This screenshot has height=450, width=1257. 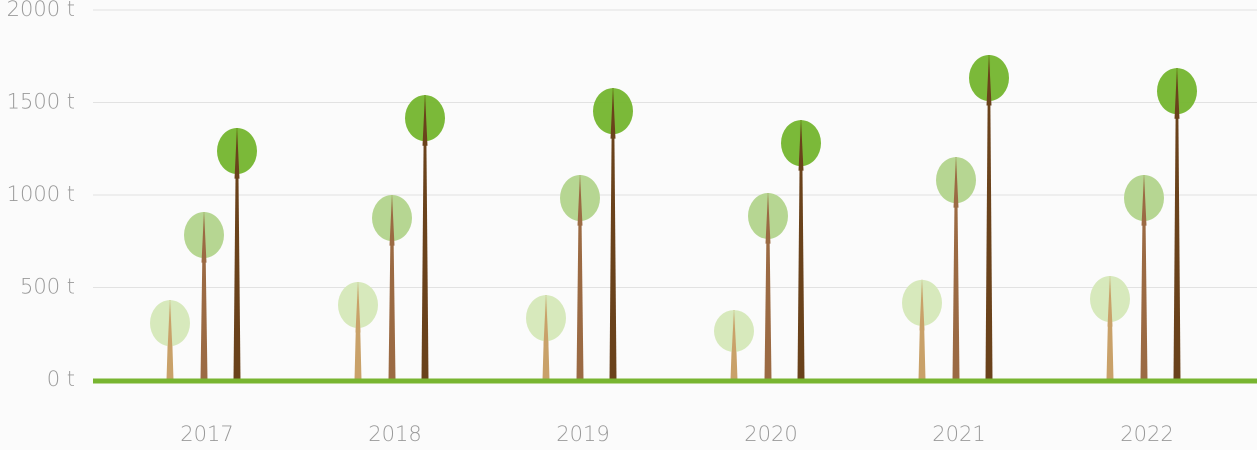 I want to click on x-tick-label: 2019, so click(x=582, y=434).